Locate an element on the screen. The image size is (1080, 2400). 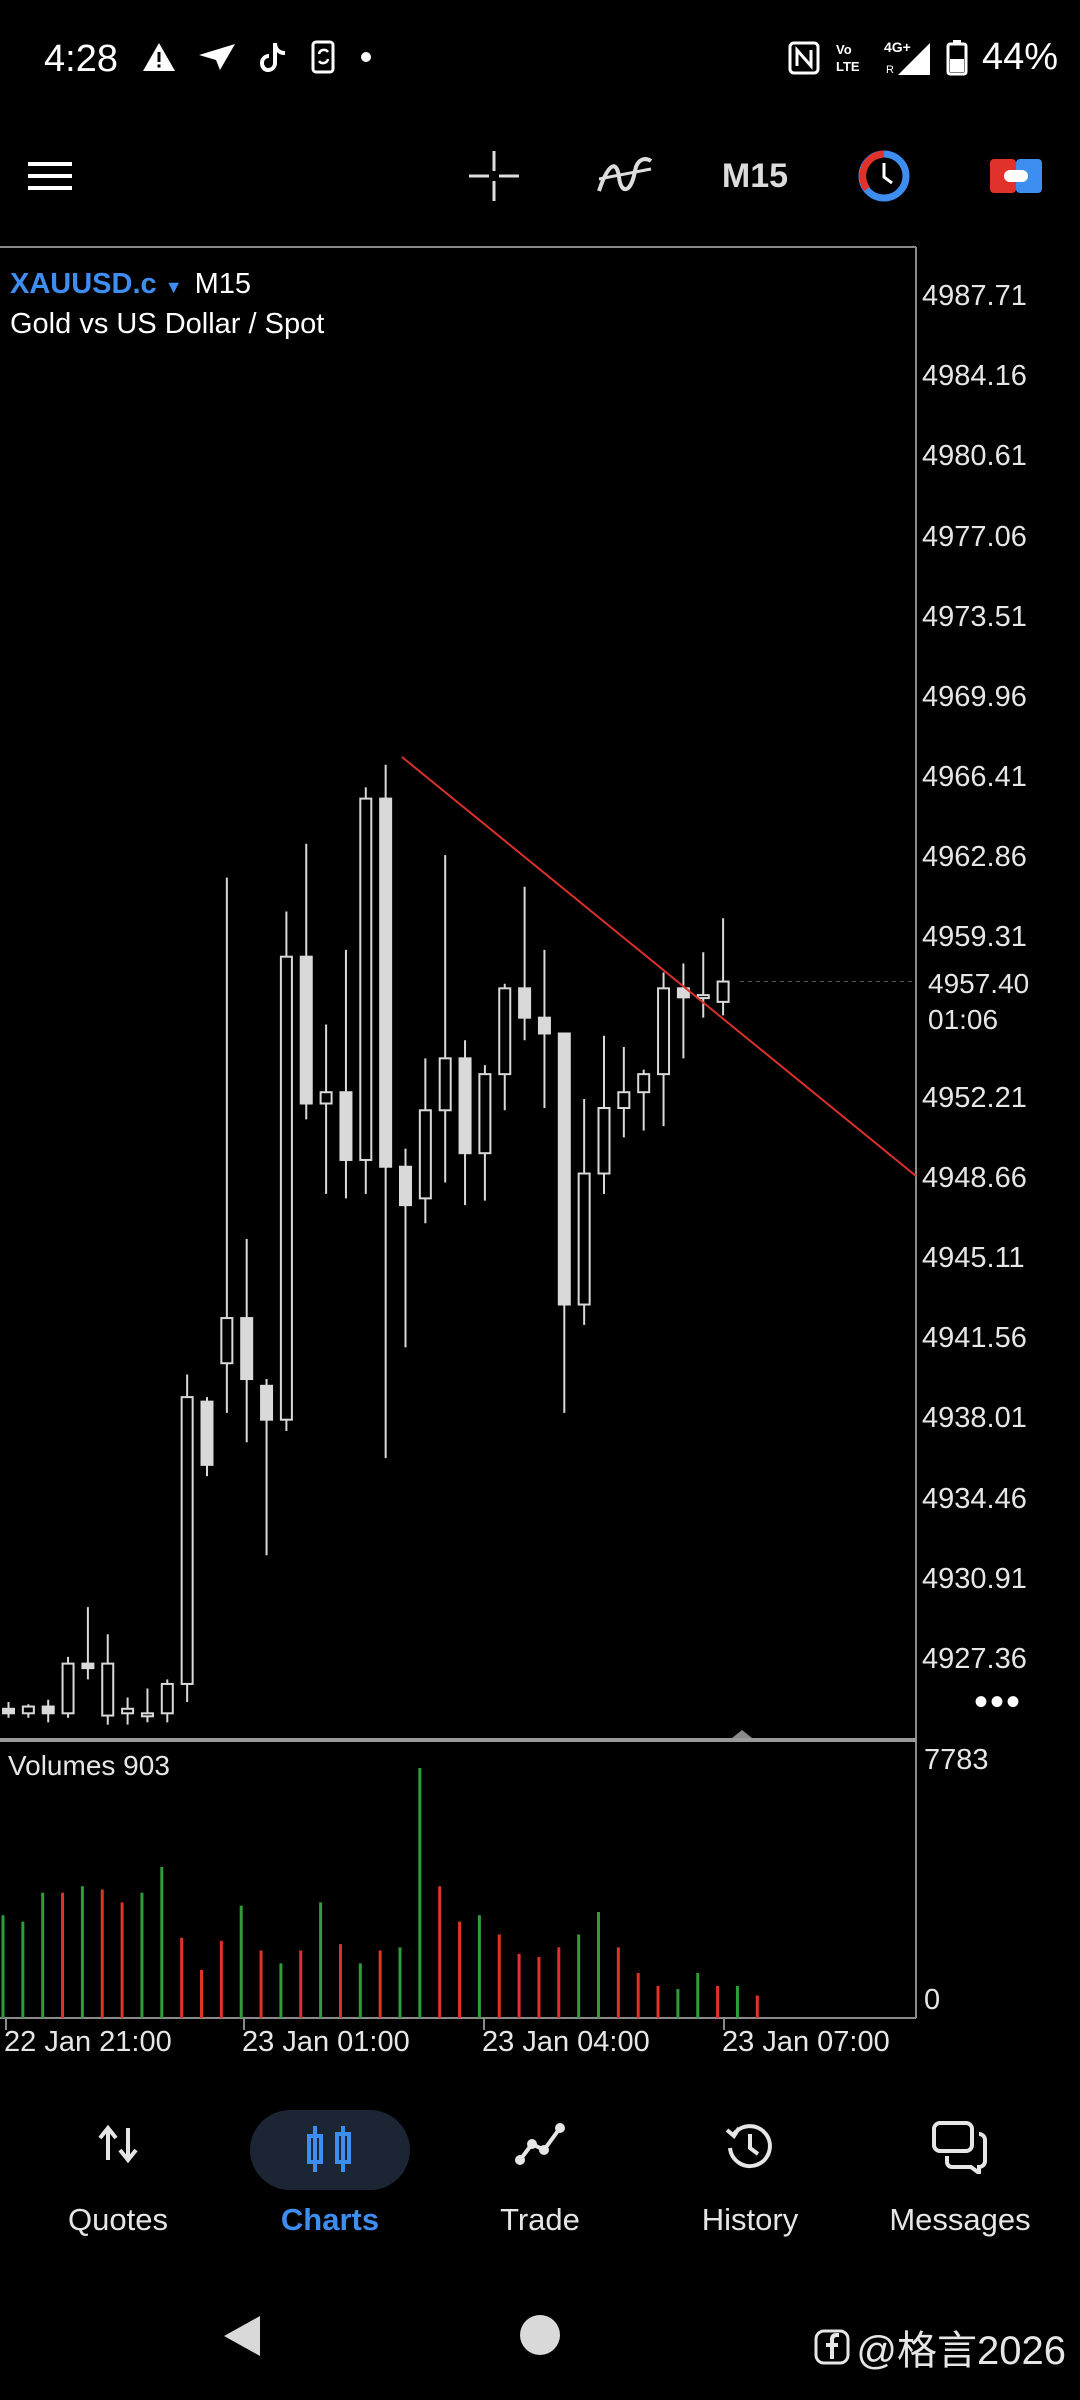
send-icon is located at coordinates (217, 57).